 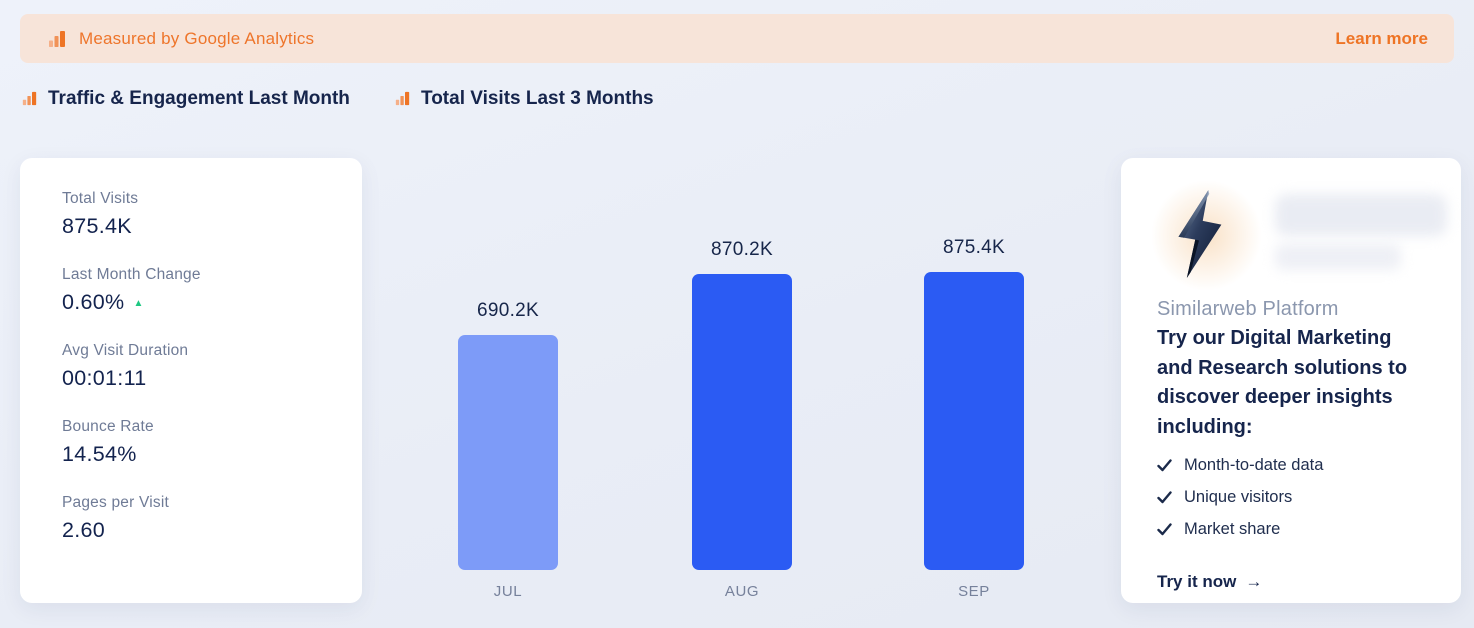 I want to click on bar-value-label: 875.4K, so click(x=974, y=247).